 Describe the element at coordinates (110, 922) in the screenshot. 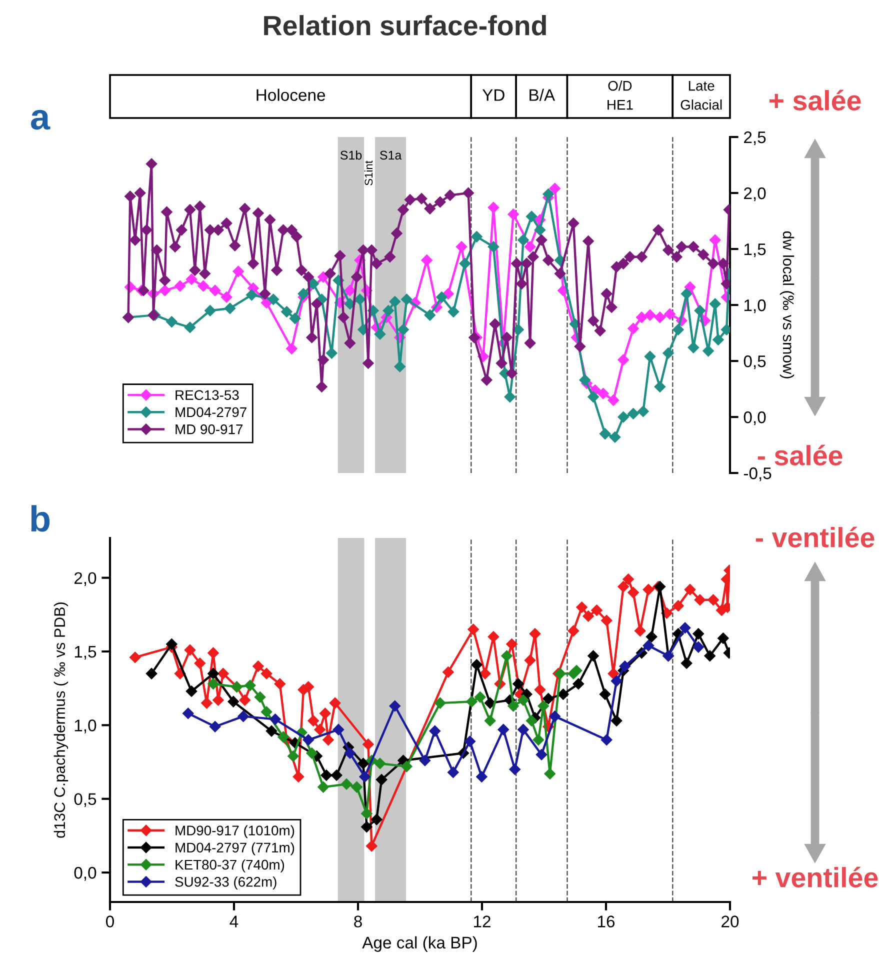

I see `x-tick-label: 0` at that location.